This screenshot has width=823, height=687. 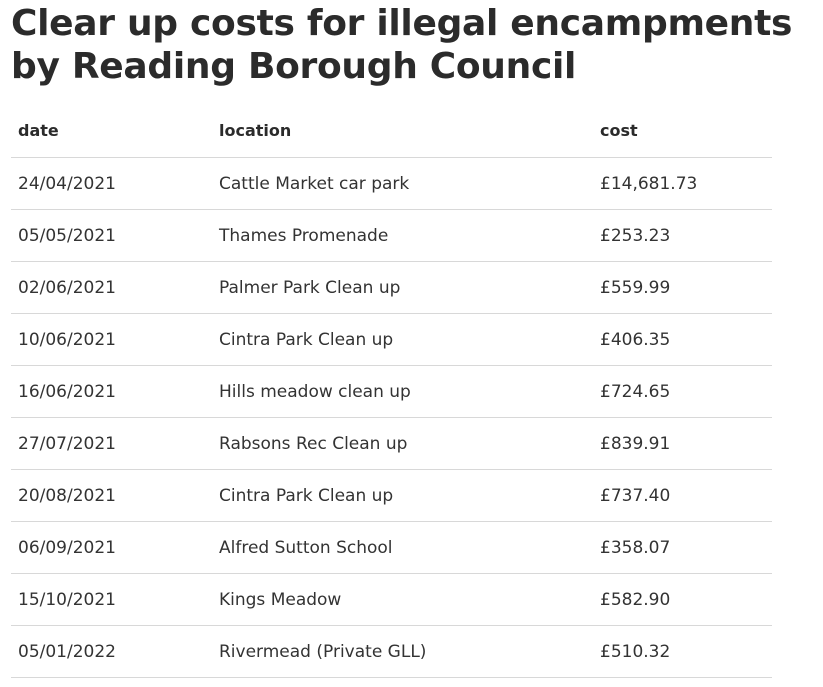 I want to click on cell-cost: £724.65, so click(x=682, y=391).